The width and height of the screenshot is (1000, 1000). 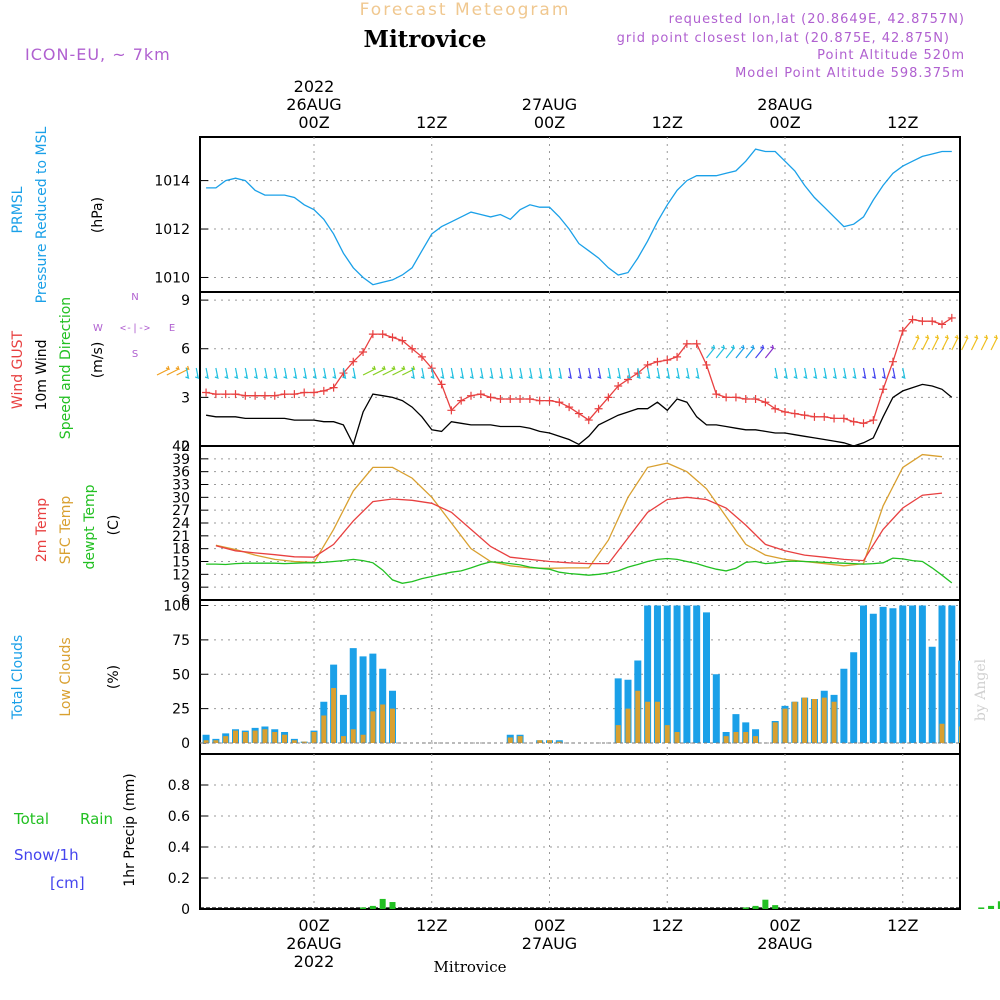 I want to click on temp-y-tick-label: 24, so click(x=181, y=524).